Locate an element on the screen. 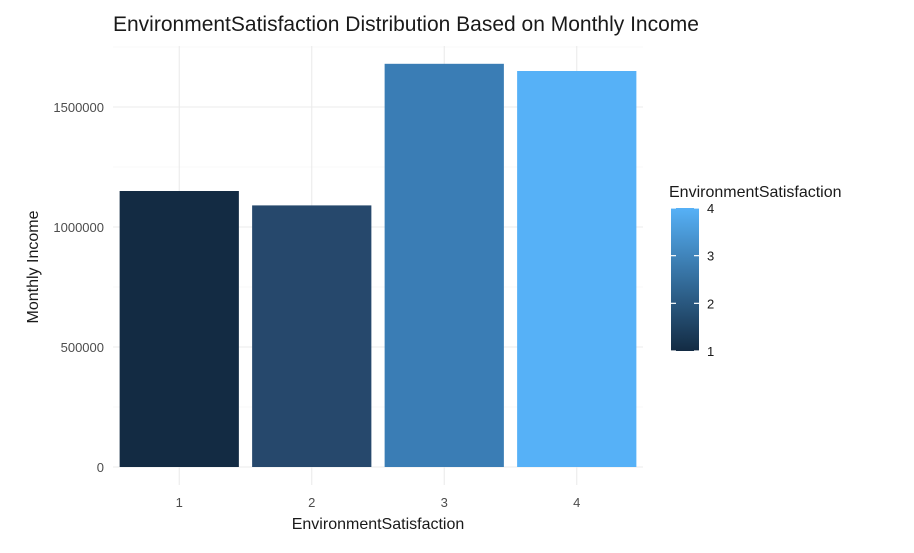 This screenshot has height=553, width=914. x-tick-label: 1 is located at coordinates (179, 502).